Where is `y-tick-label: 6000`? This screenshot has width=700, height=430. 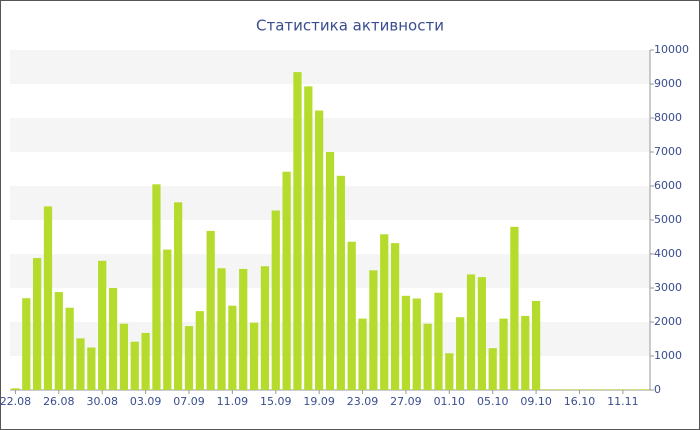 y-tick-label: 6000 is located at coordinates (668, 185).